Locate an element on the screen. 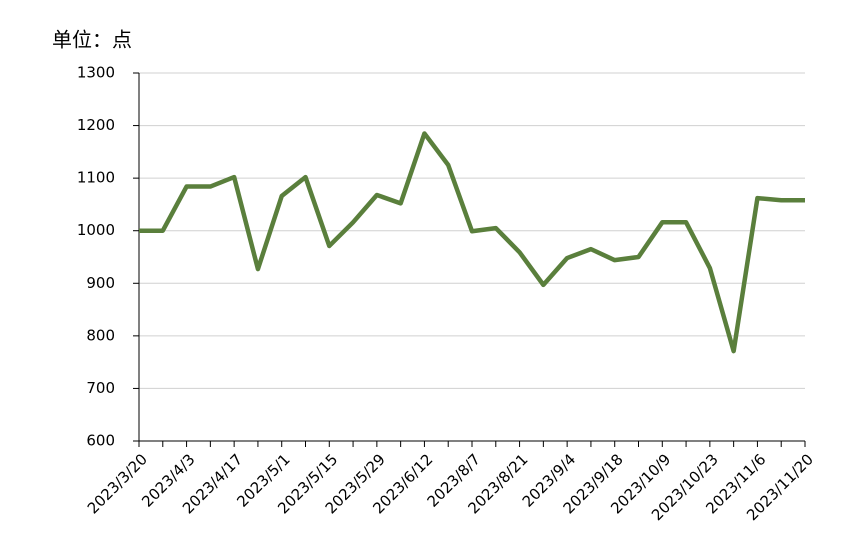 The width and height of the screenshot is (842, 552). y-tick-label: 900 is located at coordinates (100, 283).